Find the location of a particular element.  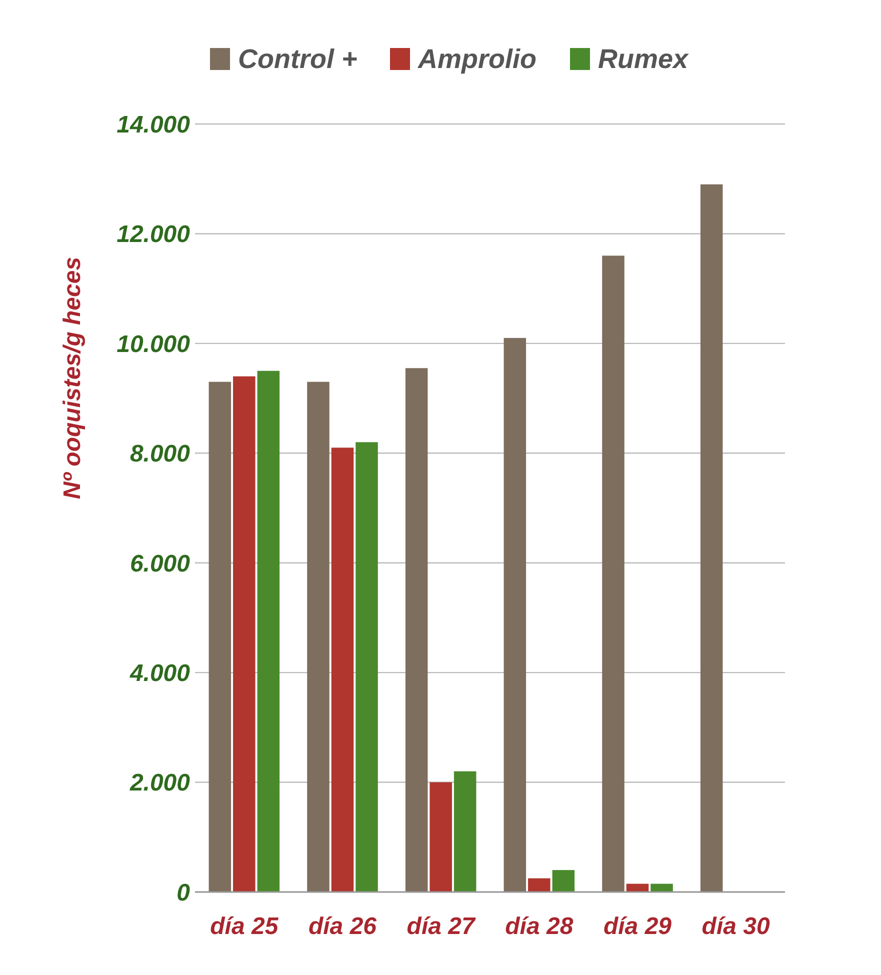

y-tick-label: 4.000 is located at coordinates (159, 673).